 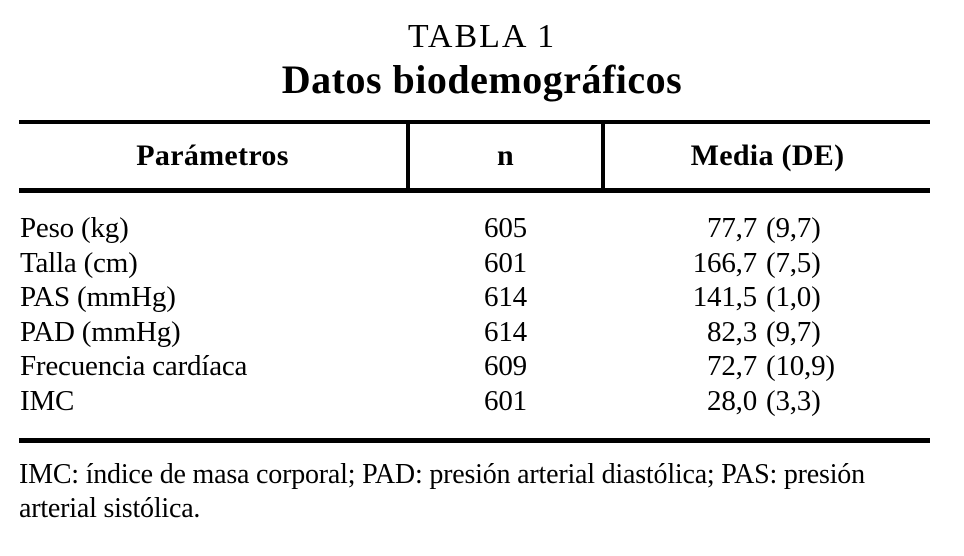 I want to click on sd-value: (1,0), so click(x=793, y=297).